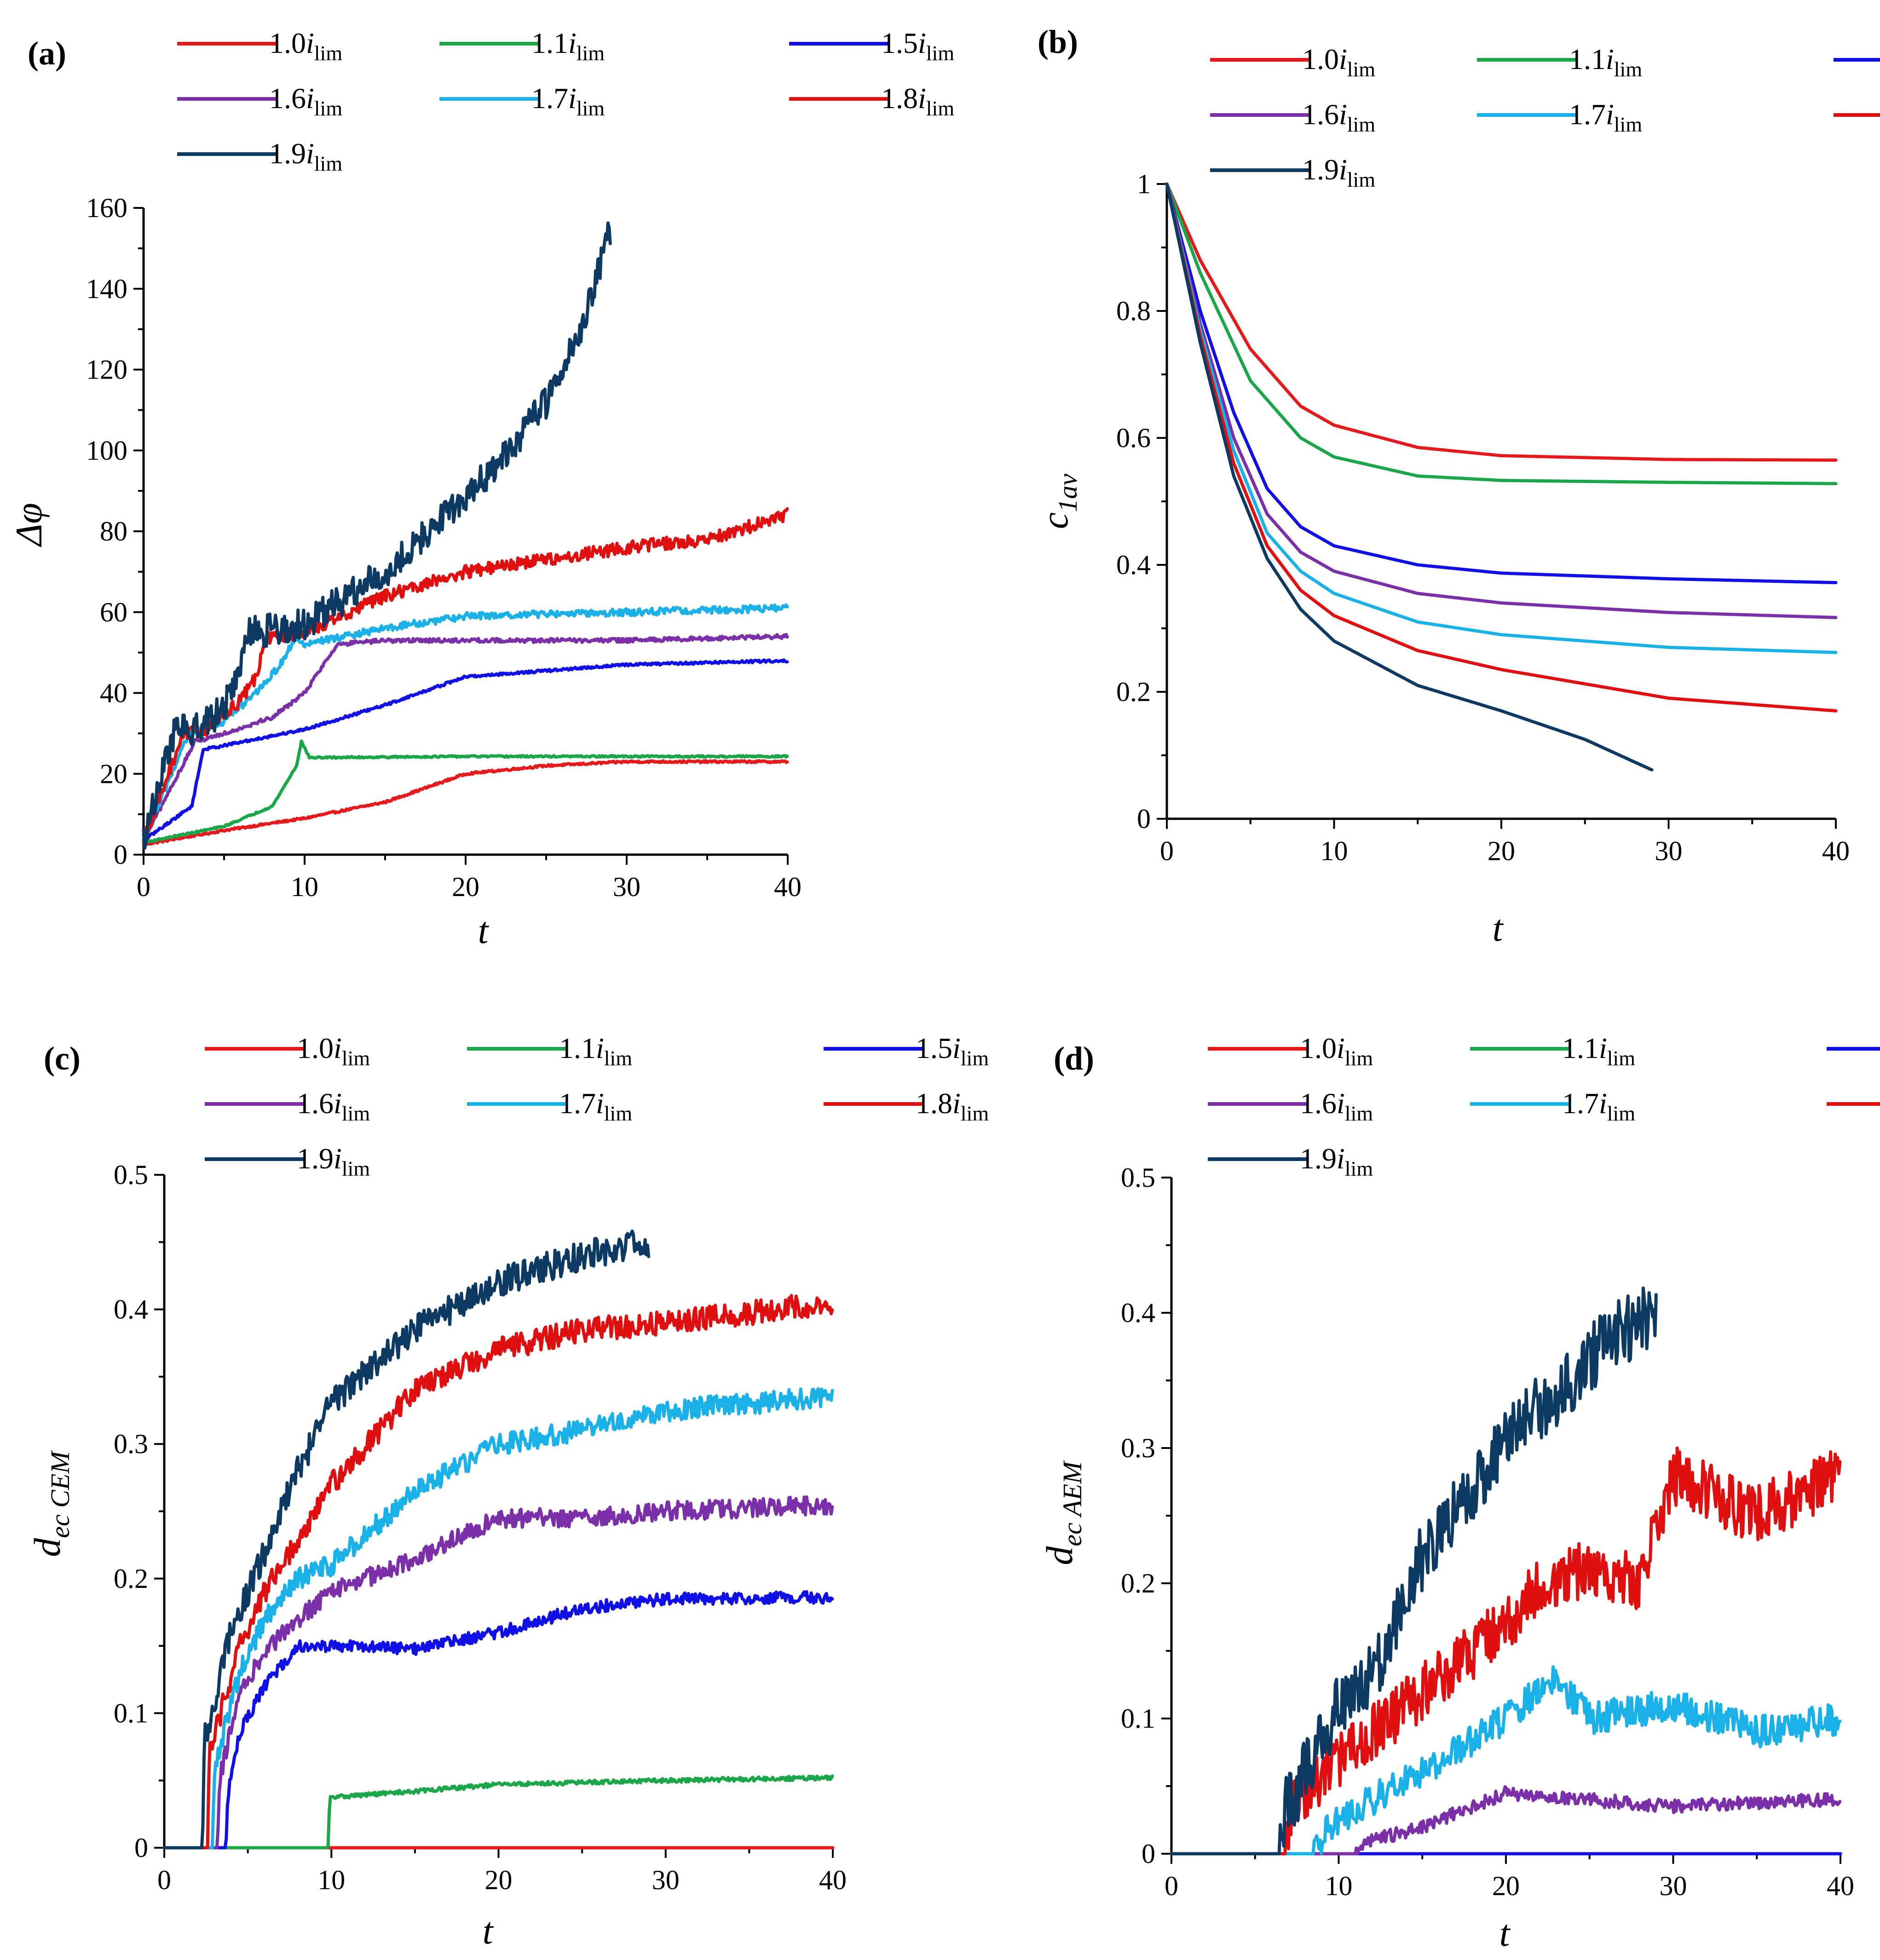 This screenshot has width=1880, height=1960. Describe the element at coordinates (1144, 819) in the screenshot. I see `y-tick-label: 0` at that location.